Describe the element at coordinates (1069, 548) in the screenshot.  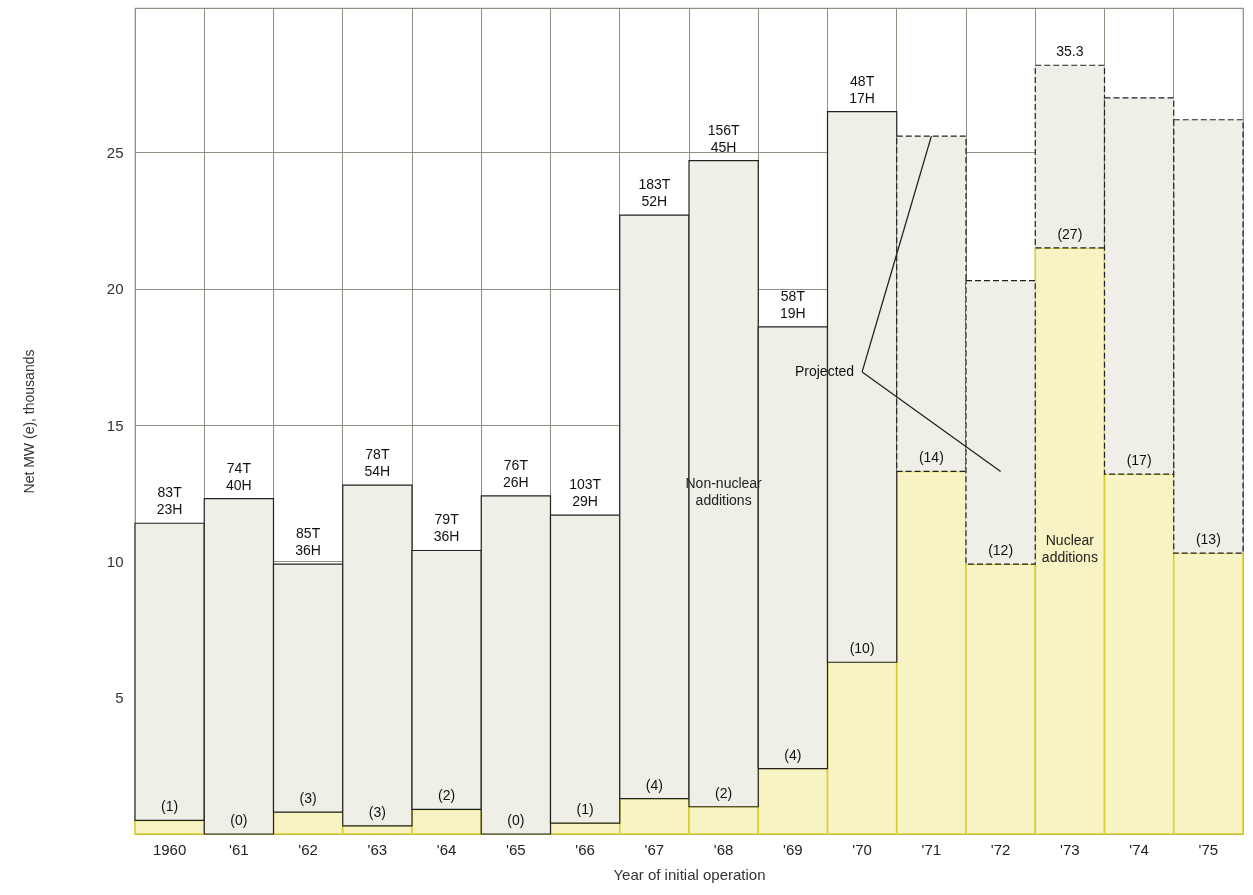
I see `series-label: Nuclear additions` at that location.